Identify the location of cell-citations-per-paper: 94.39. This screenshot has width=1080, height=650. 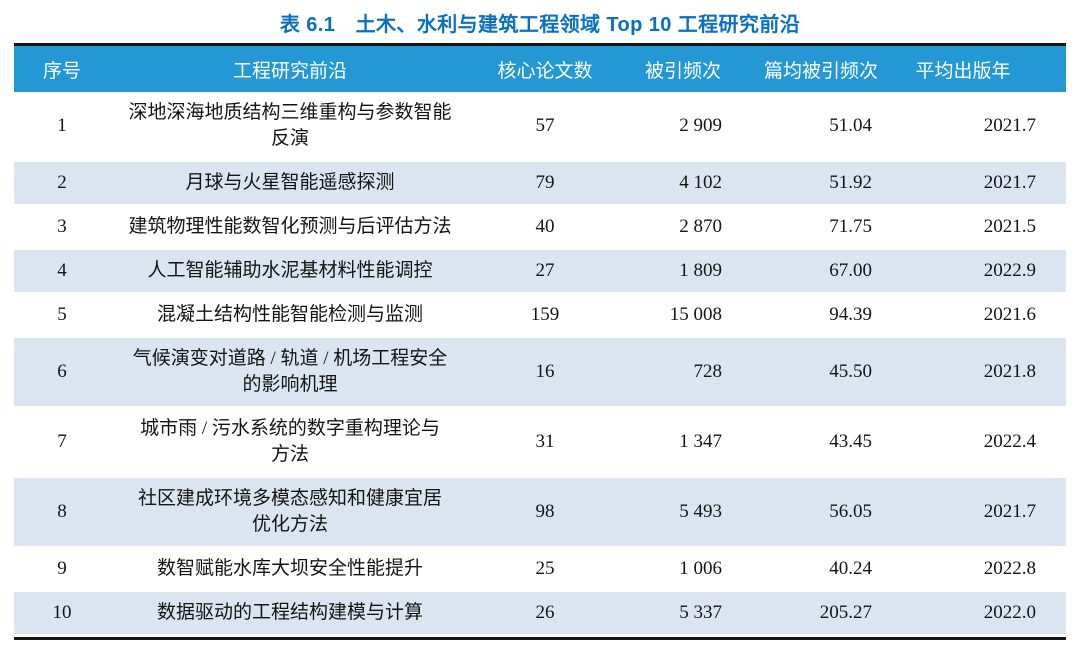
(850, 314).